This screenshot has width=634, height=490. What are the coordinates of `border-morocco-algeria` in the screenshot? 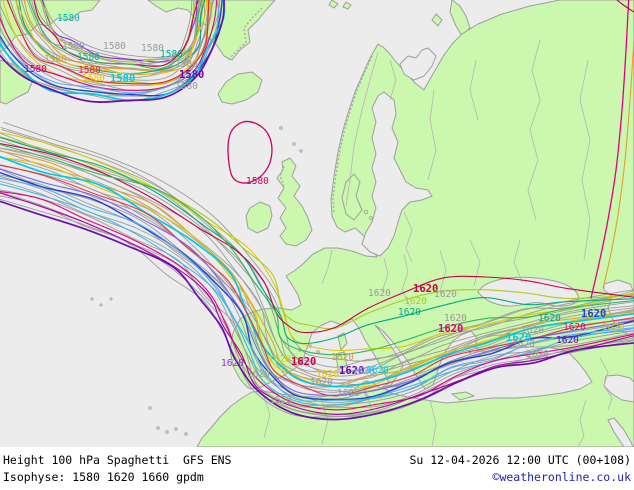 It's located at (266, 415).